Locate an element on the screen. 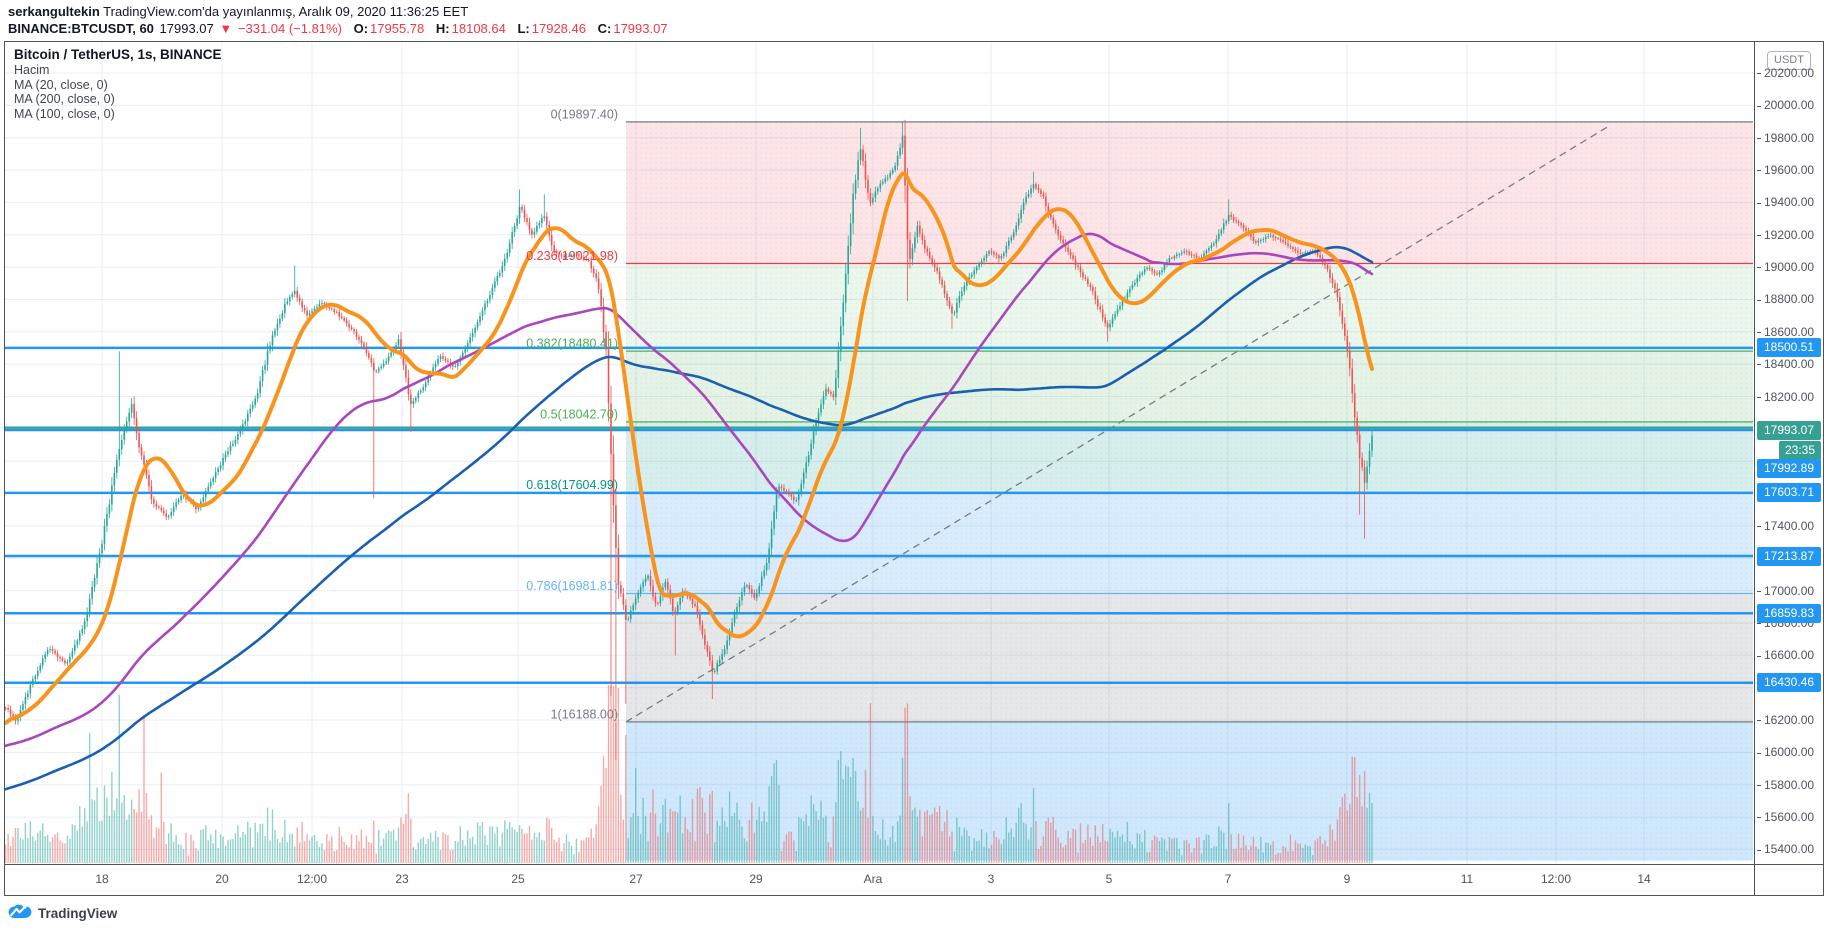 The image size is (1828, 930). footer: TradingView is located at coordinates (62, 913).